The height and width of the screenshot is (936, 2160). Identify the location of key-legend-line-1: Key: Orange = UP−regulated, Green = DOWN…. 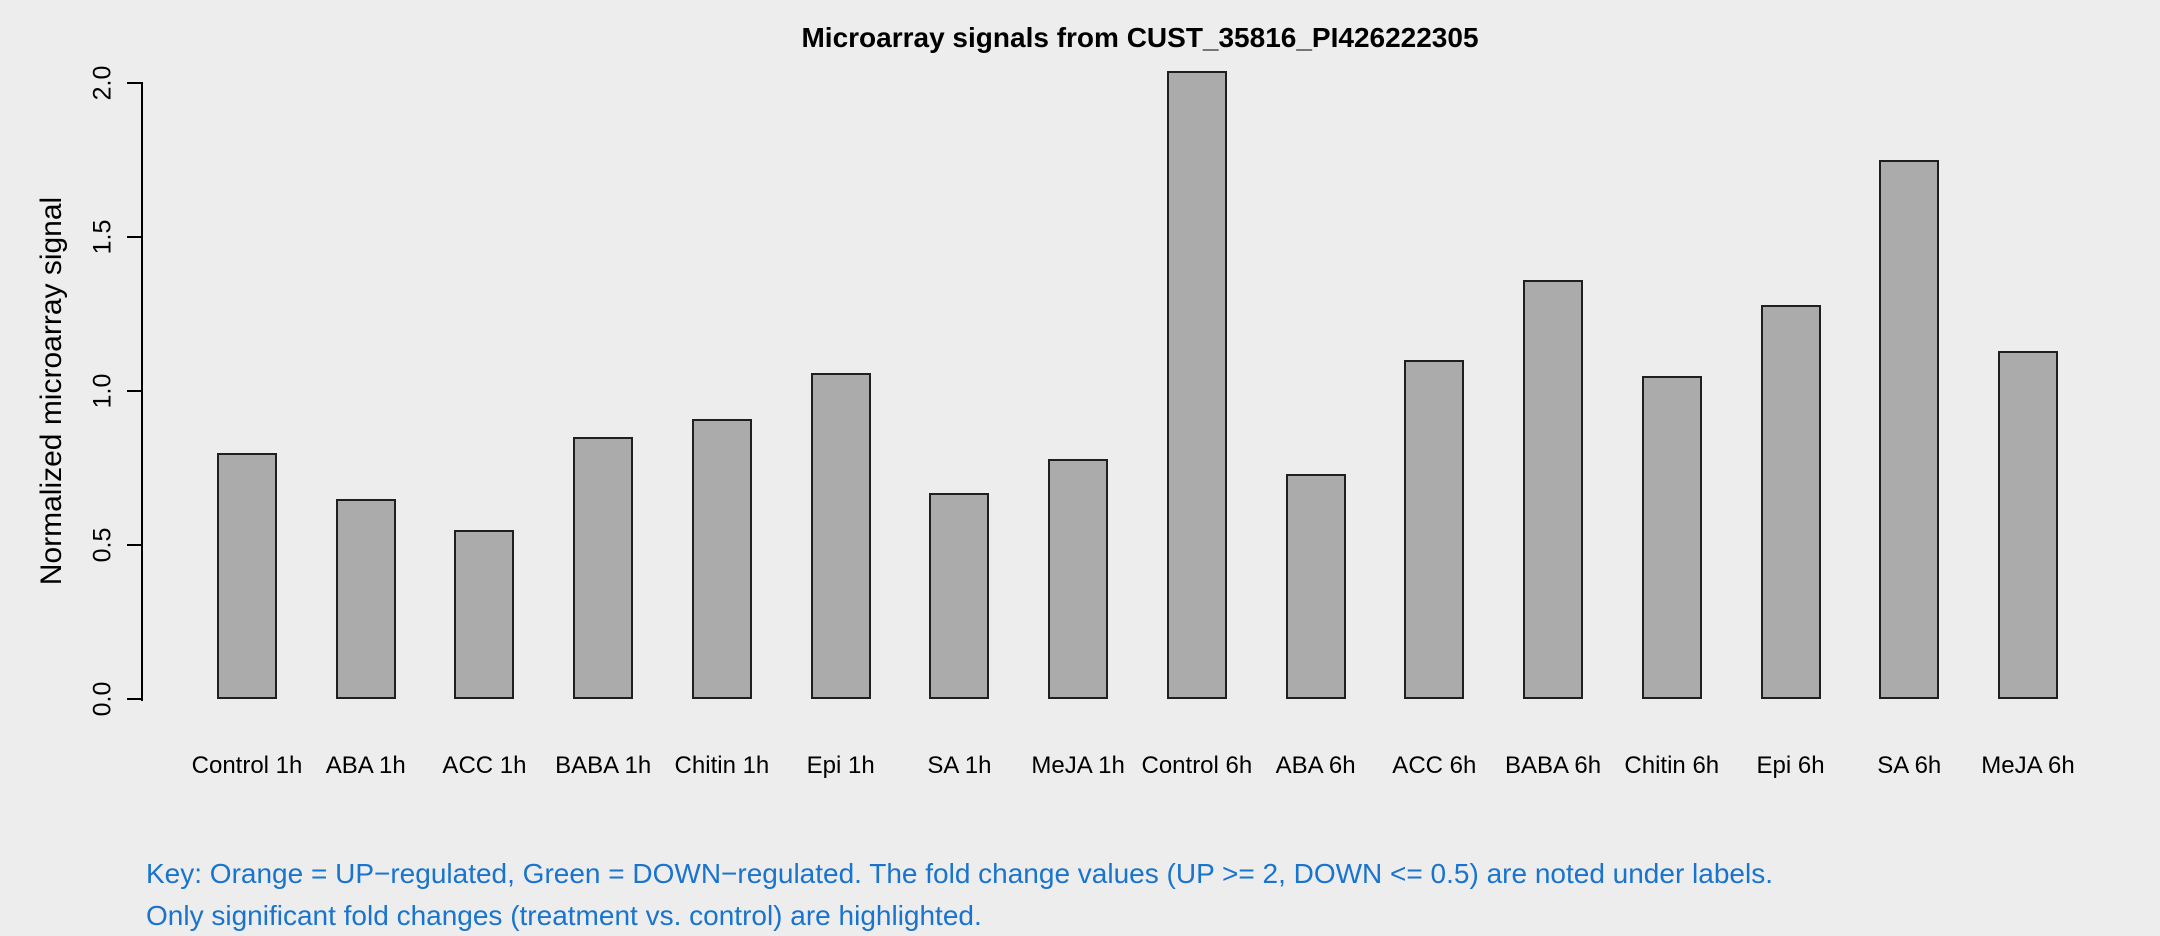
(959, 873).